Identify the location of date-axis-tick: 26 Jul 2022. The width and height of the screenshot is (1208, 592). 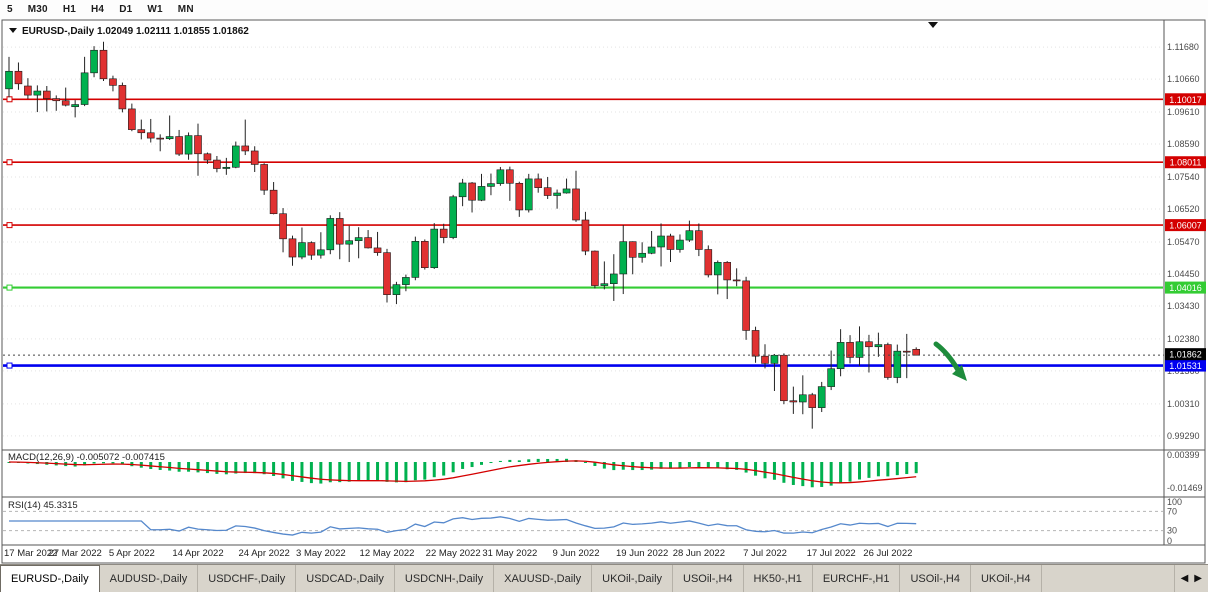
(887, 553).